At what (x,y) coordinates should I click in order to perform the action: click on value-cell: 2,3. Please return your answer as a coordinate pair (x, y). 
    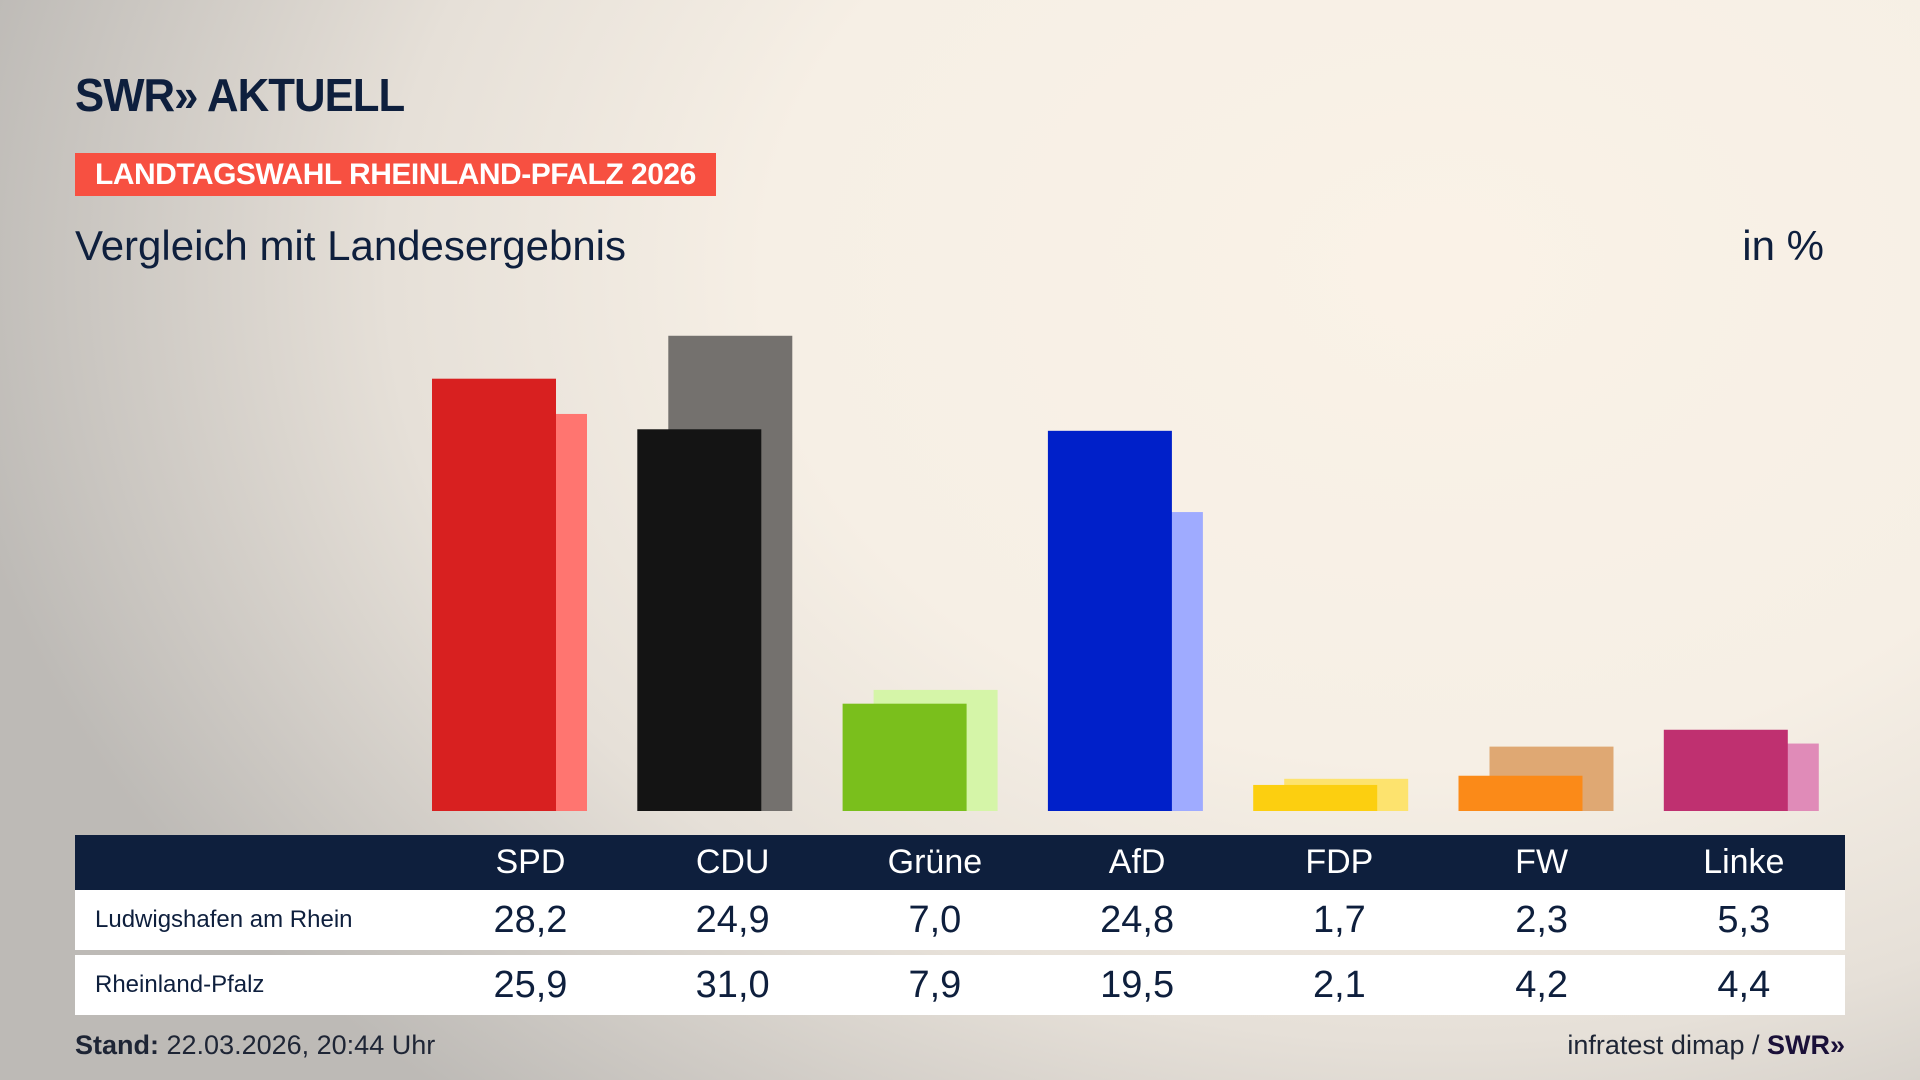
    Looking at the image, I should click on (1542, 919).